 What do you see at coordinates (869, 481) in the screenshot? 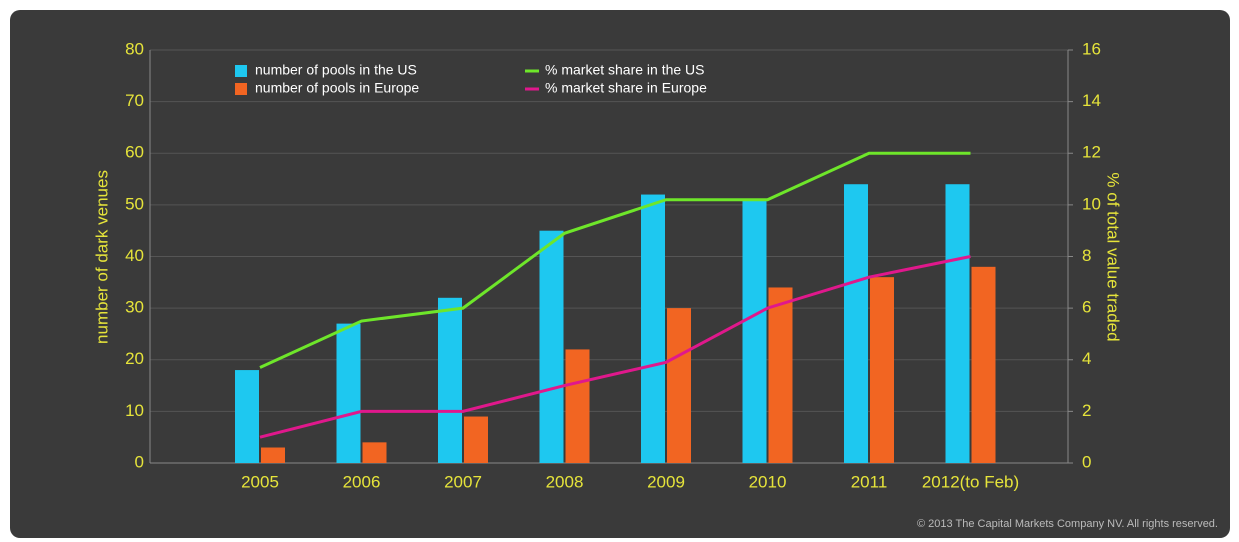
I see `x-tick-label: 2011` at bounding box center [869, 481].